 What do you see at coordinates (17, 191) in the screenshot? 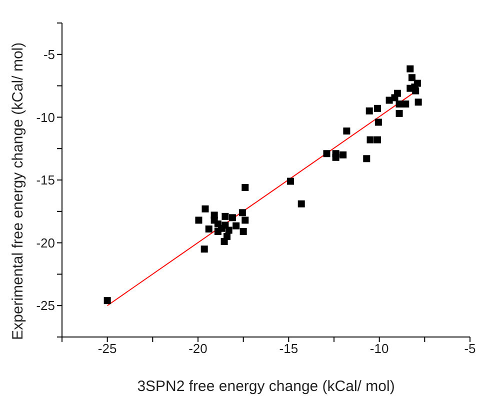
I see `y-axis-title: Experimental free energy change (kCal/ mol)` at bounding box center [17, 191].